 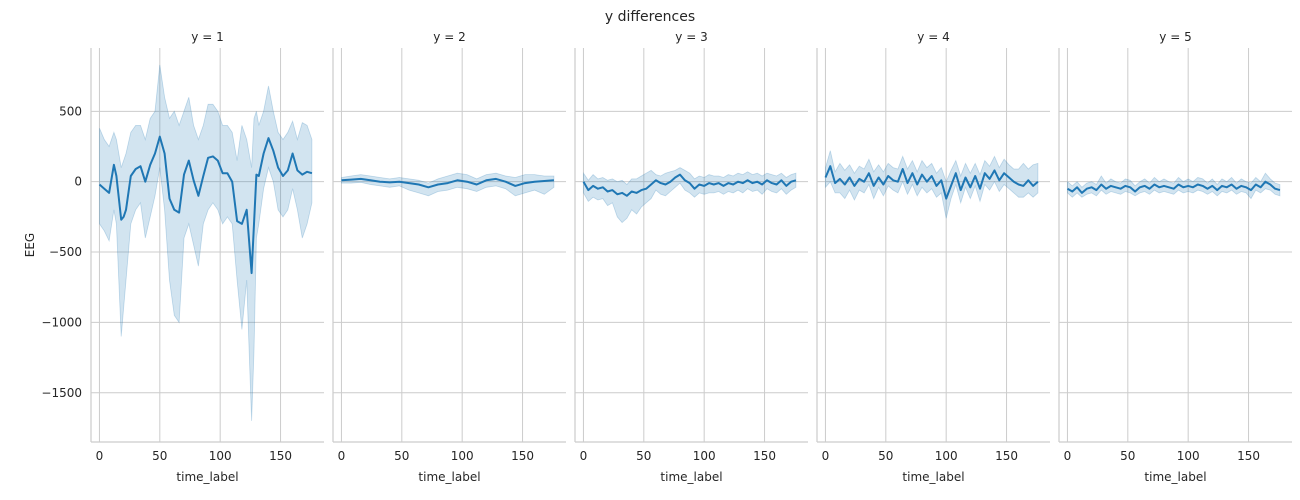 What do you see at coordinates (650, 17) in the screenshot?
I see `figure-title: y differences` at bounding box center [650, 17].